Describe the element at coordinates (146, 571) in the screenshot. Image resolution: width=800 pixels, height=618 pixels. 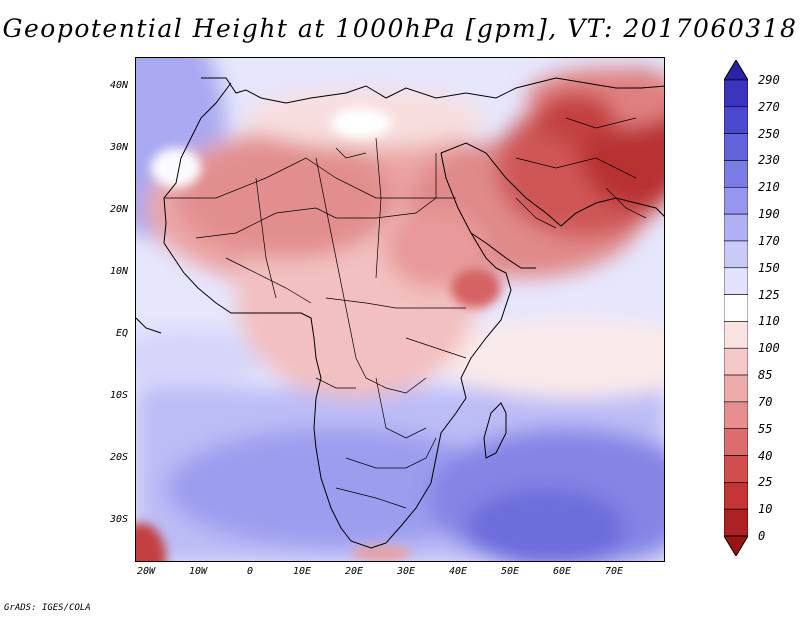
I see `lon-label-20w: 20W` at that location.